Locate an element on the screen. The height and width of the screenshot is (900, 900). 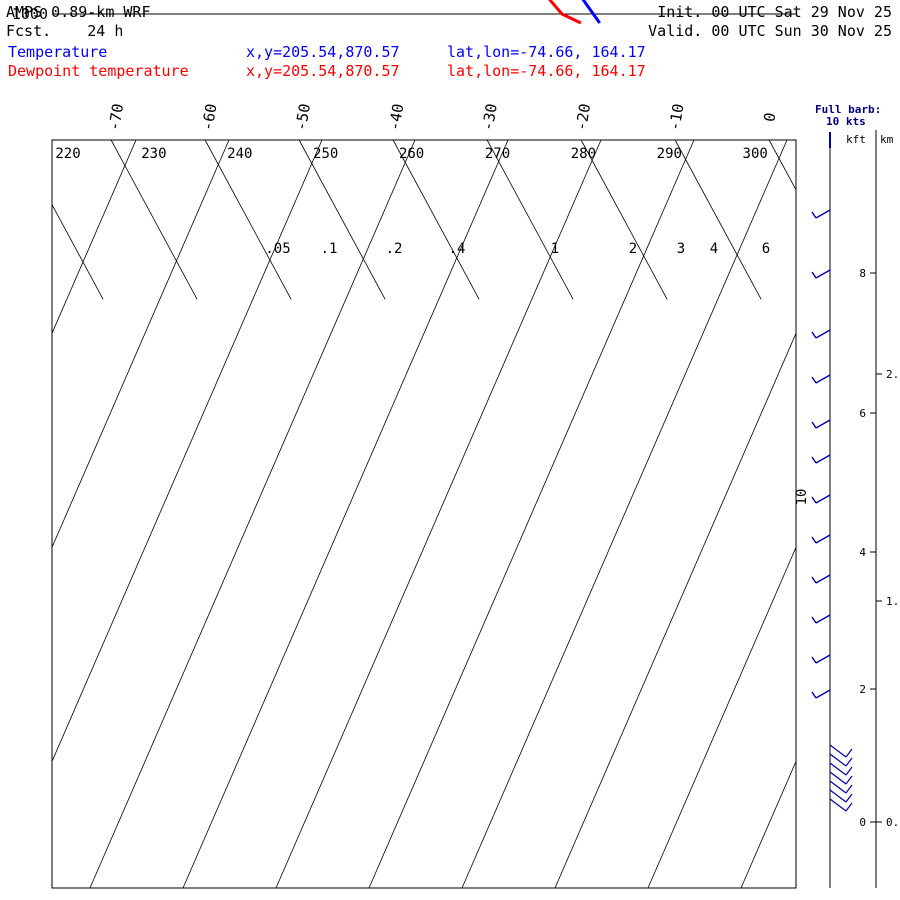
legend-dewpoint-label: Dewpoint temperature is located at coordinates (98, 71).